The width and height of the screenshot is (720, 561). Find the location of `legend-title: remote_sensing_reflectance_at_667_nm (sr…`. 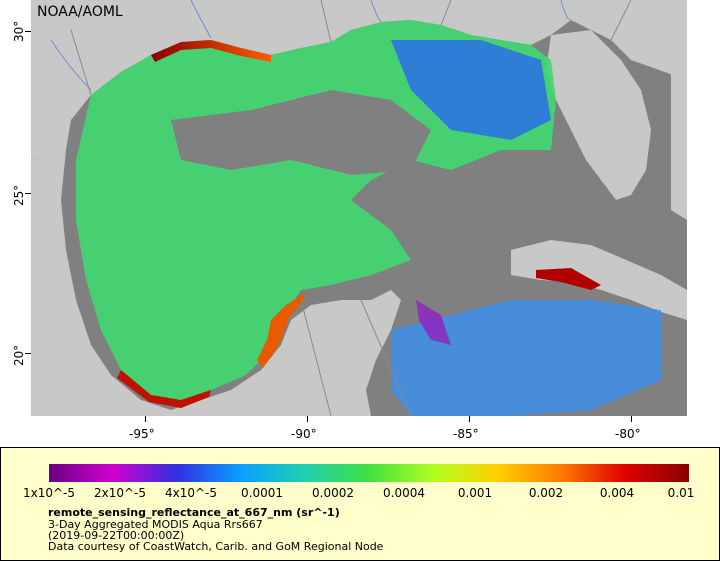

legend-title: remote_sensing_reflectance_at_667_nm (sr… is located at coordinates (194, 512).